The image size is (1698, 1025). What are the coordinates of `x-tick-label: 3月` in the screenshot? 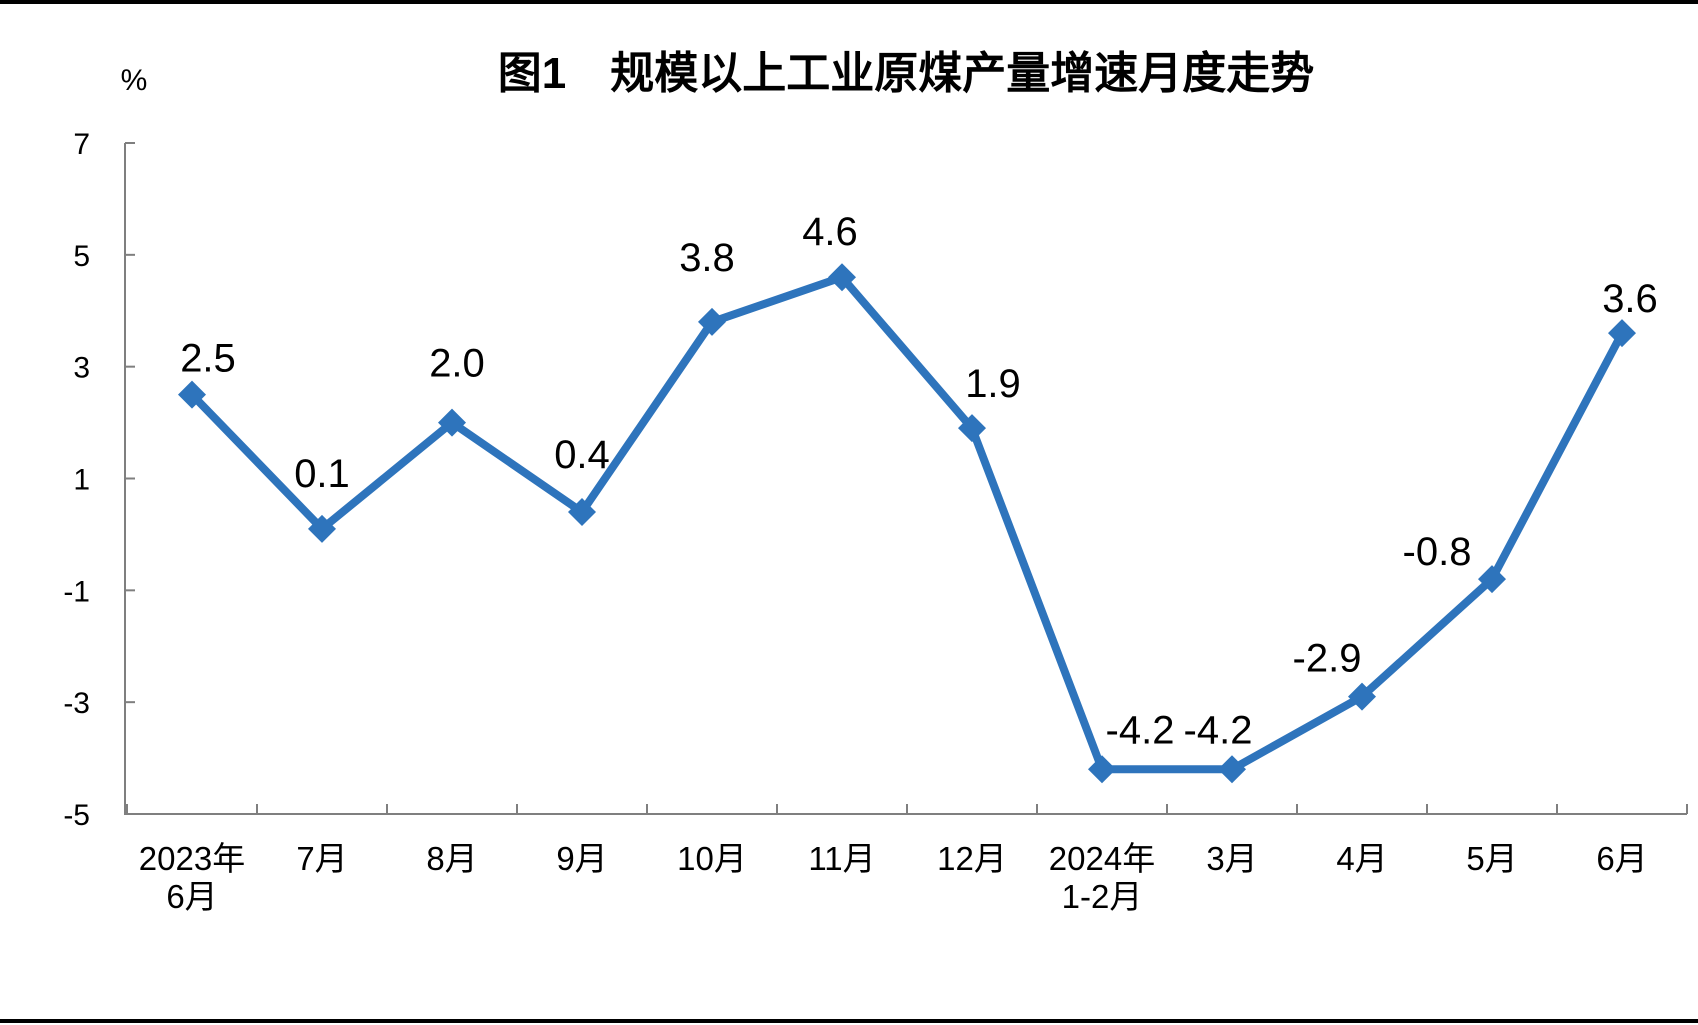 It's located at (1231, 858).